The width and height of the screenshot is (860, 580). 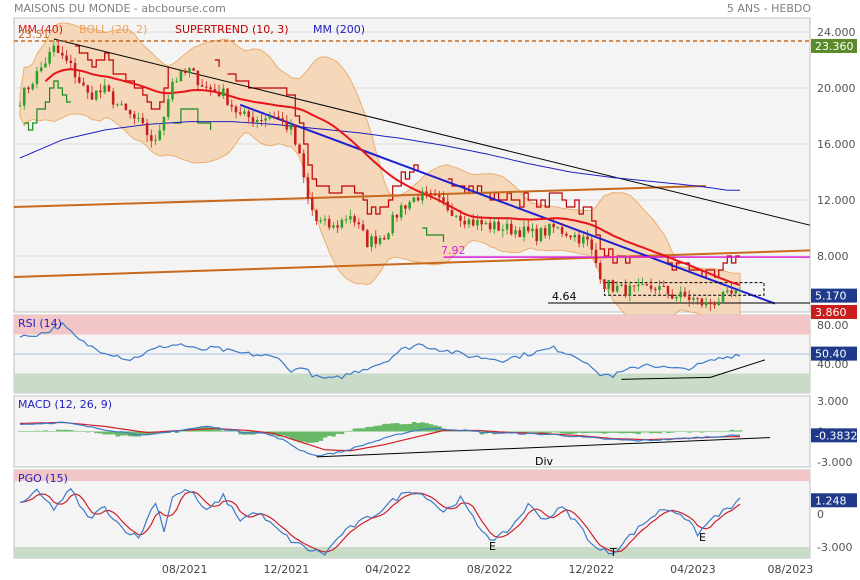 What do you see at coordinates (40, 323) in the screenshot?
I see `rsi-title: RSI (14)` at bounding box center [40, 323].